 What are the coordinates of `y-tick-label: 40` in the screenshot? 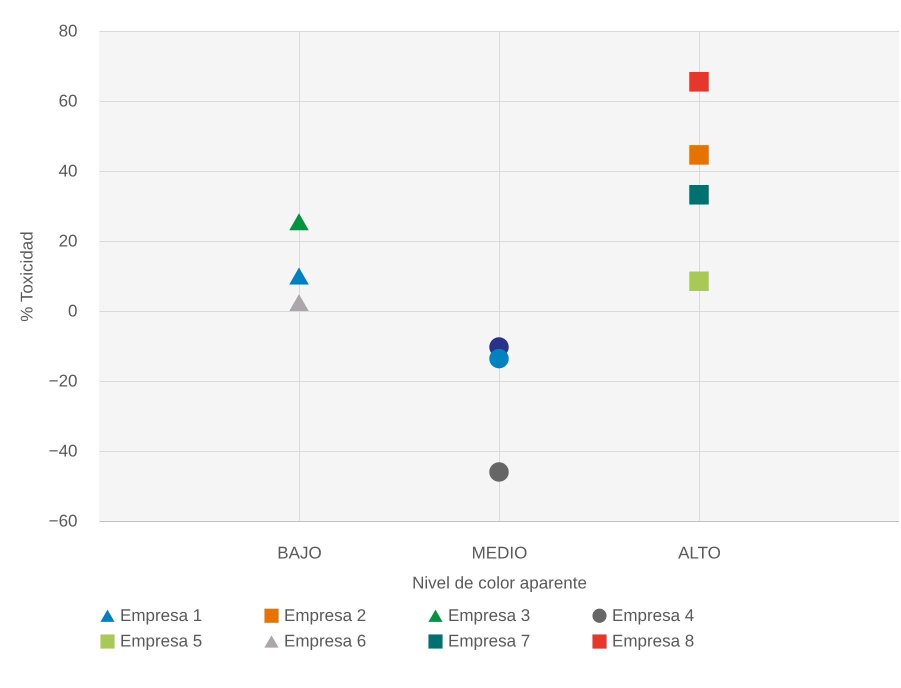 It's located at (68, 171).